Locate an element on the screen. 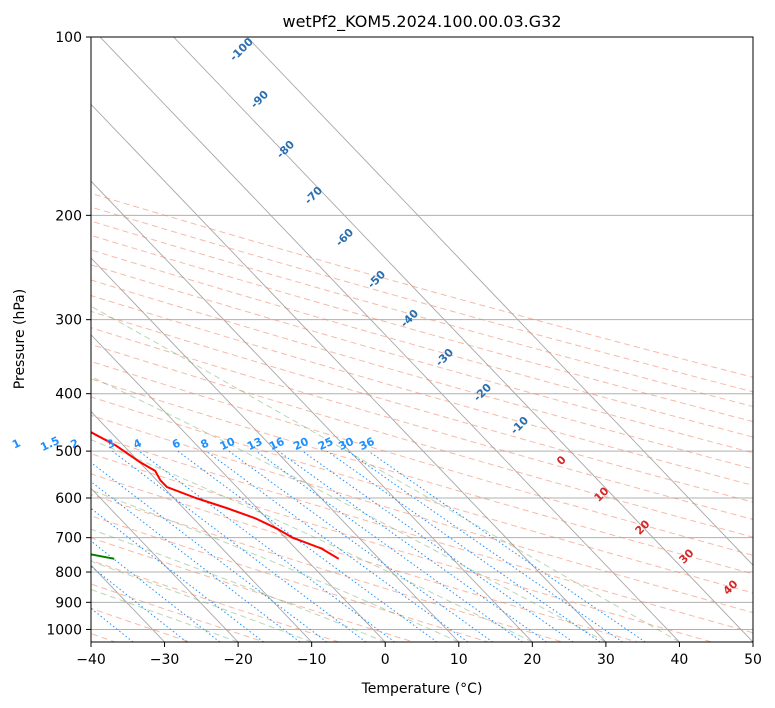  temperature-profile-line is located at coordinates (215, 495).